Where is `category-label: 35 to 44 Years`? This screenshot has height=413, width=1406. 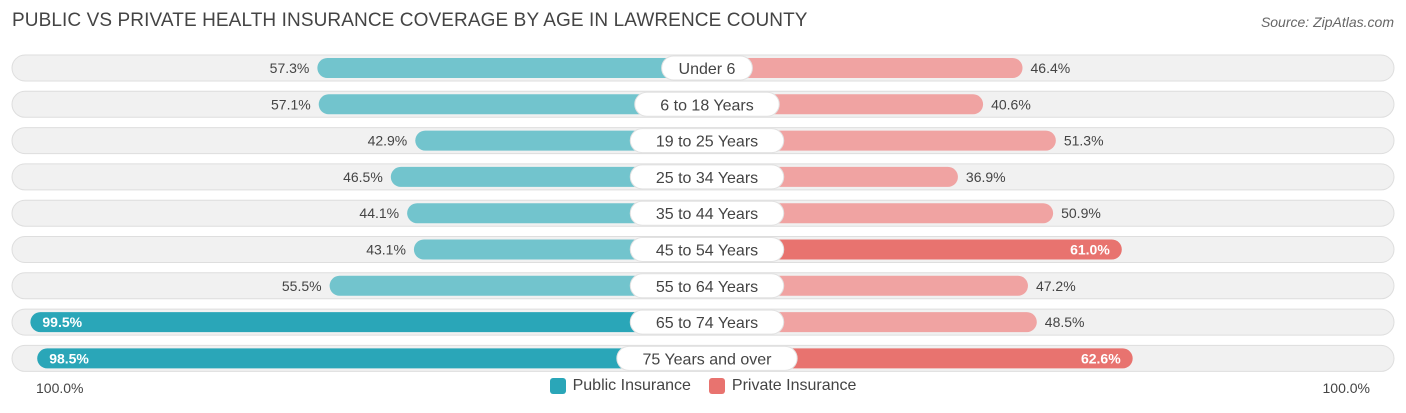
category-label: 35 to 44 Years is located at coordinates (707, 214).